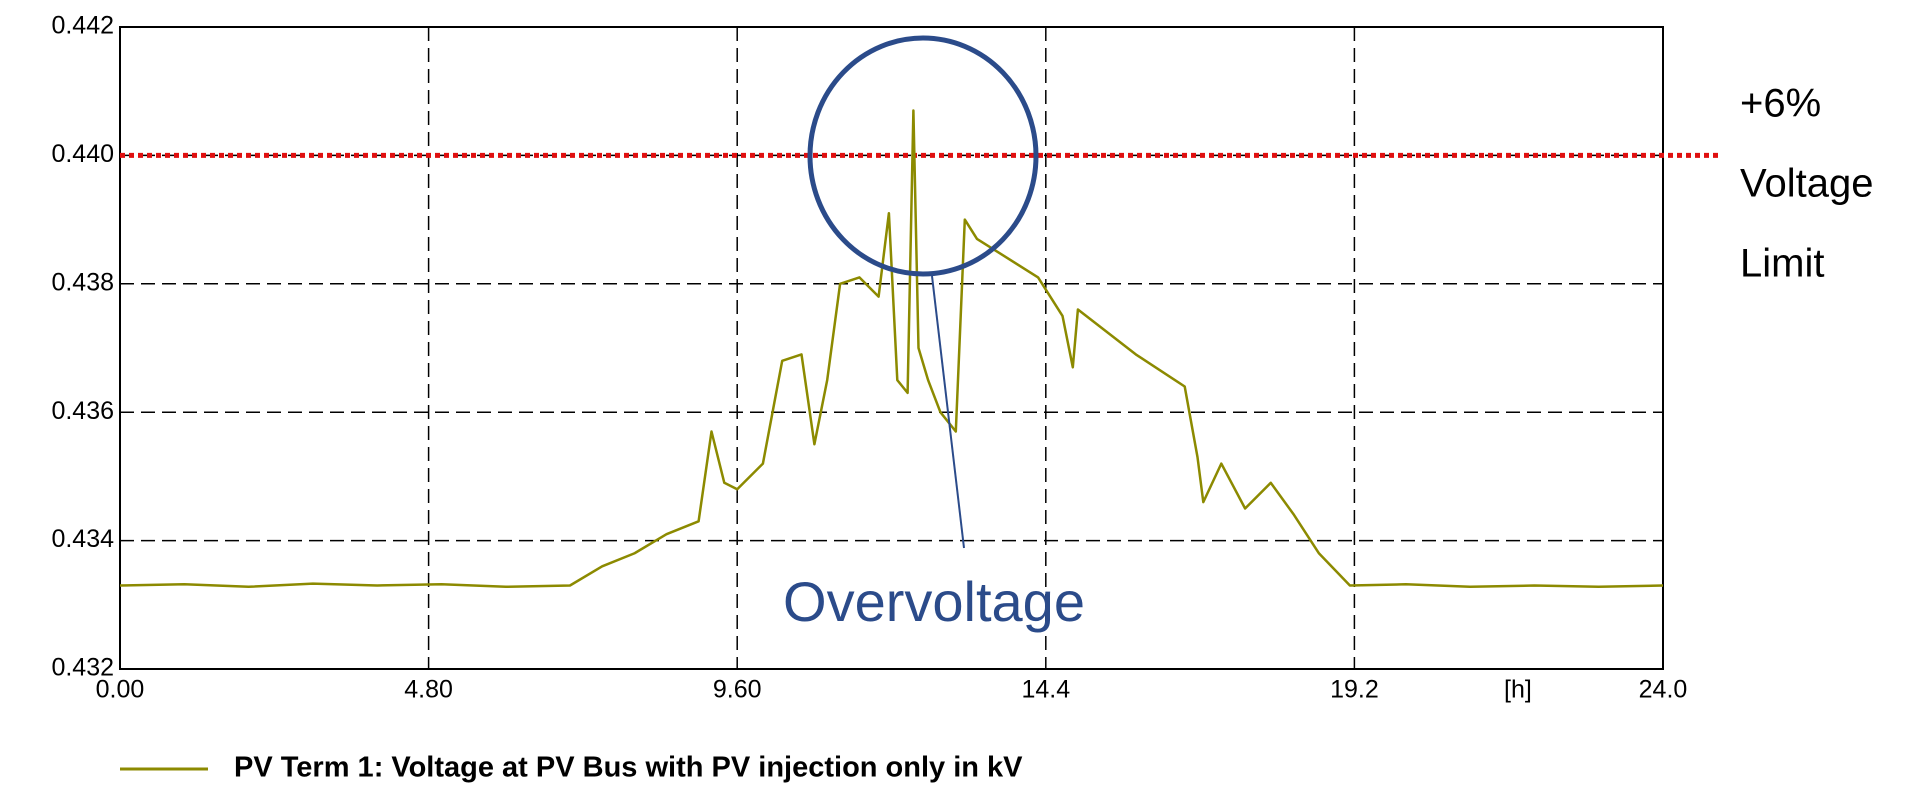 The image size is (1915, 791). Describe the element at coordinates (1806, 184) in the screenshot. I see `limit-label: Voltage` at that location.